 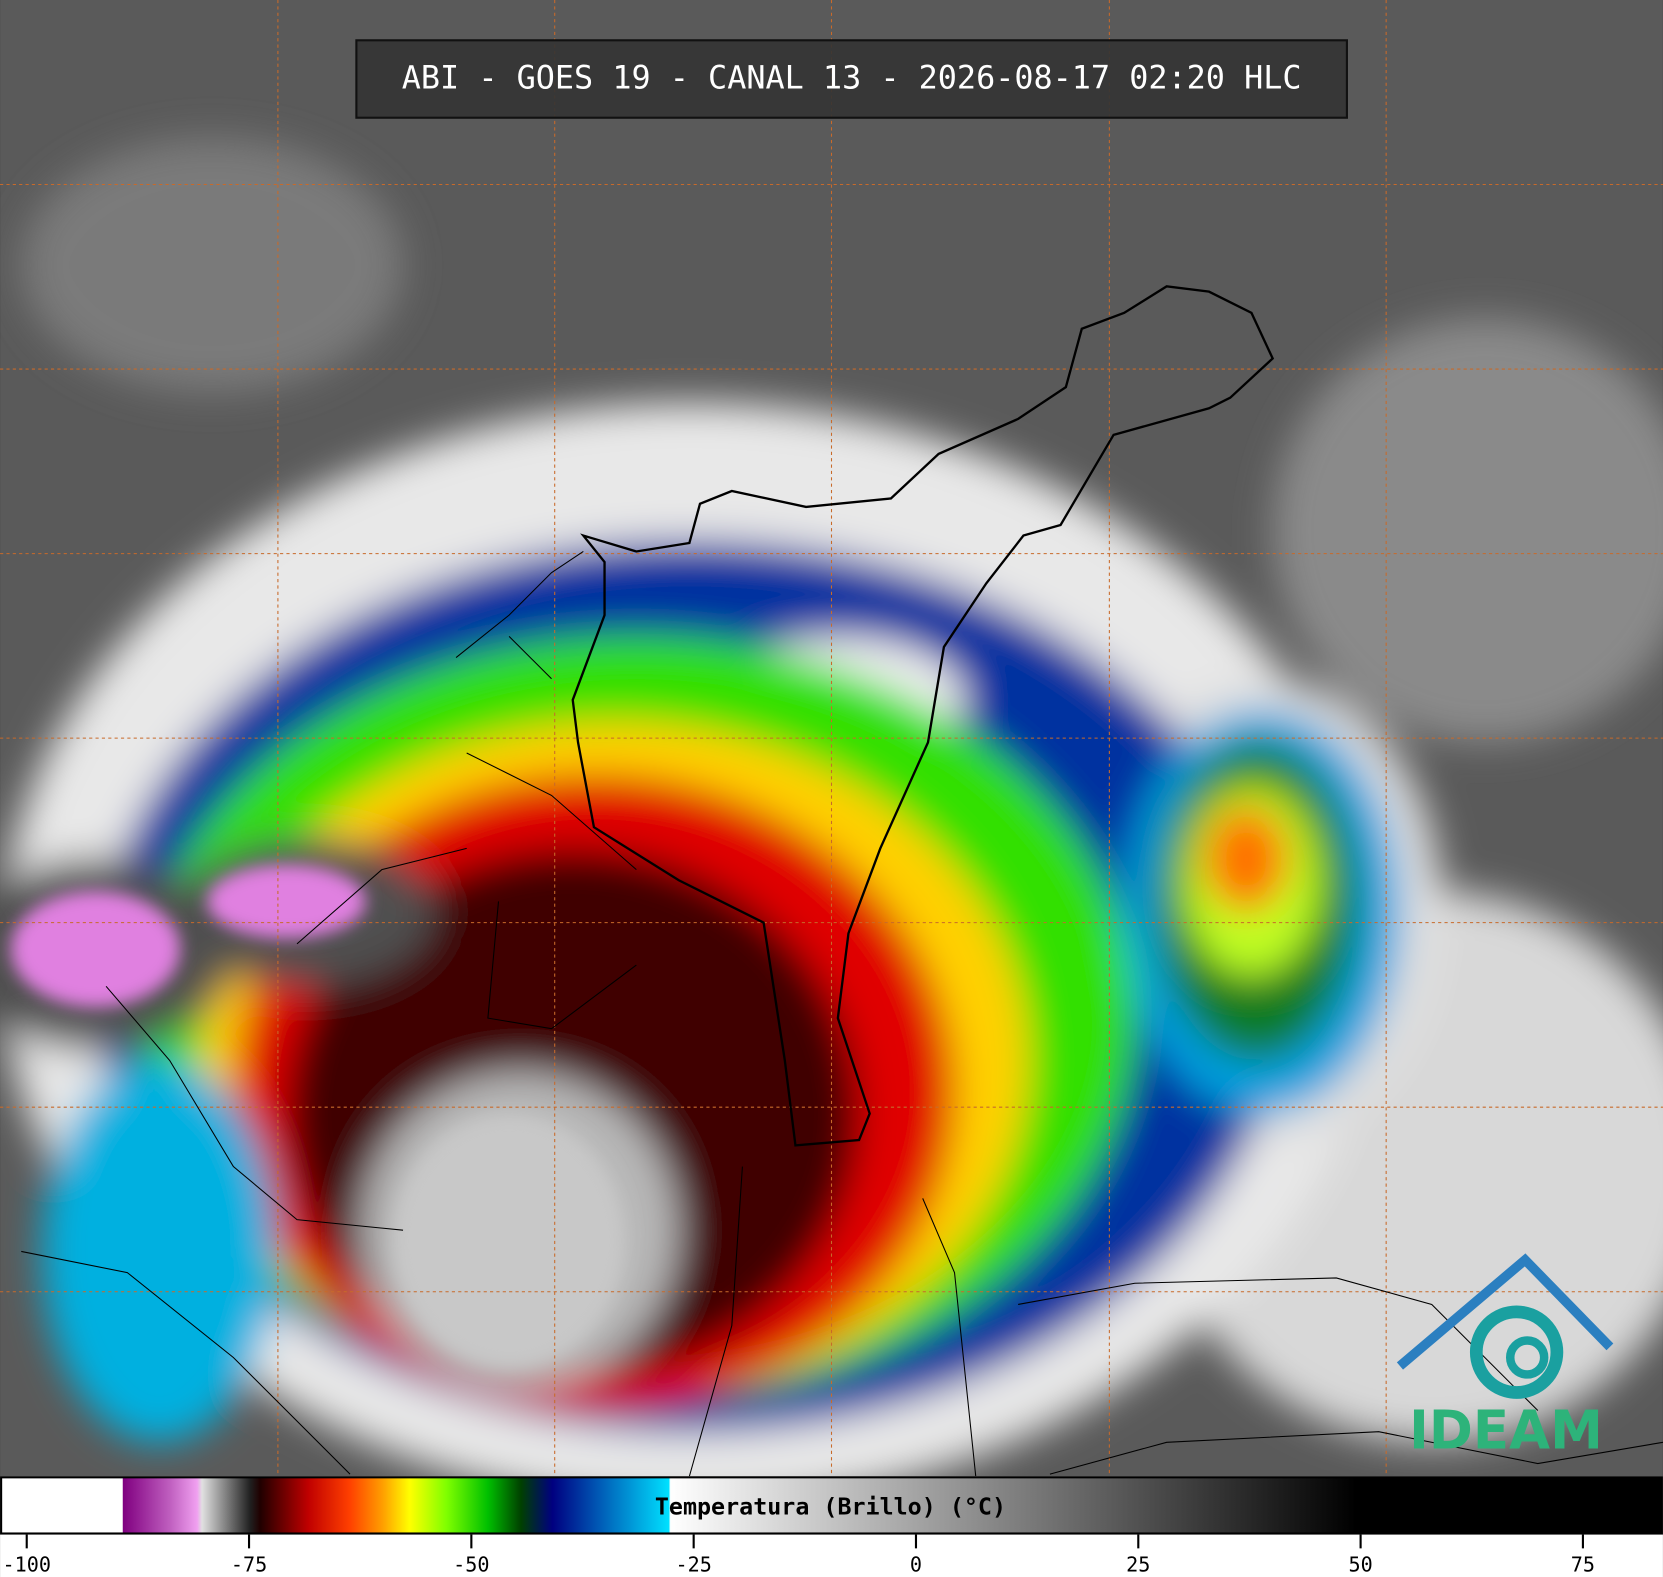 I want to click on colorbar-ramp, so click(x=831, y=1505).